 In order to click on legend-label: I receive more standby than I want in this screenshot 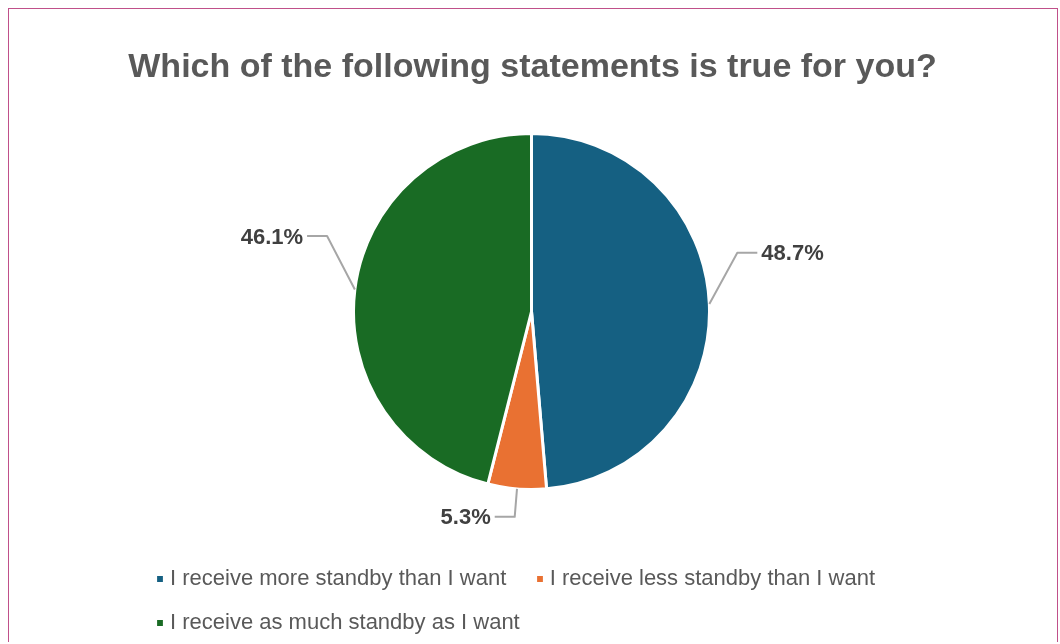, I will do `click(338, 578)`.